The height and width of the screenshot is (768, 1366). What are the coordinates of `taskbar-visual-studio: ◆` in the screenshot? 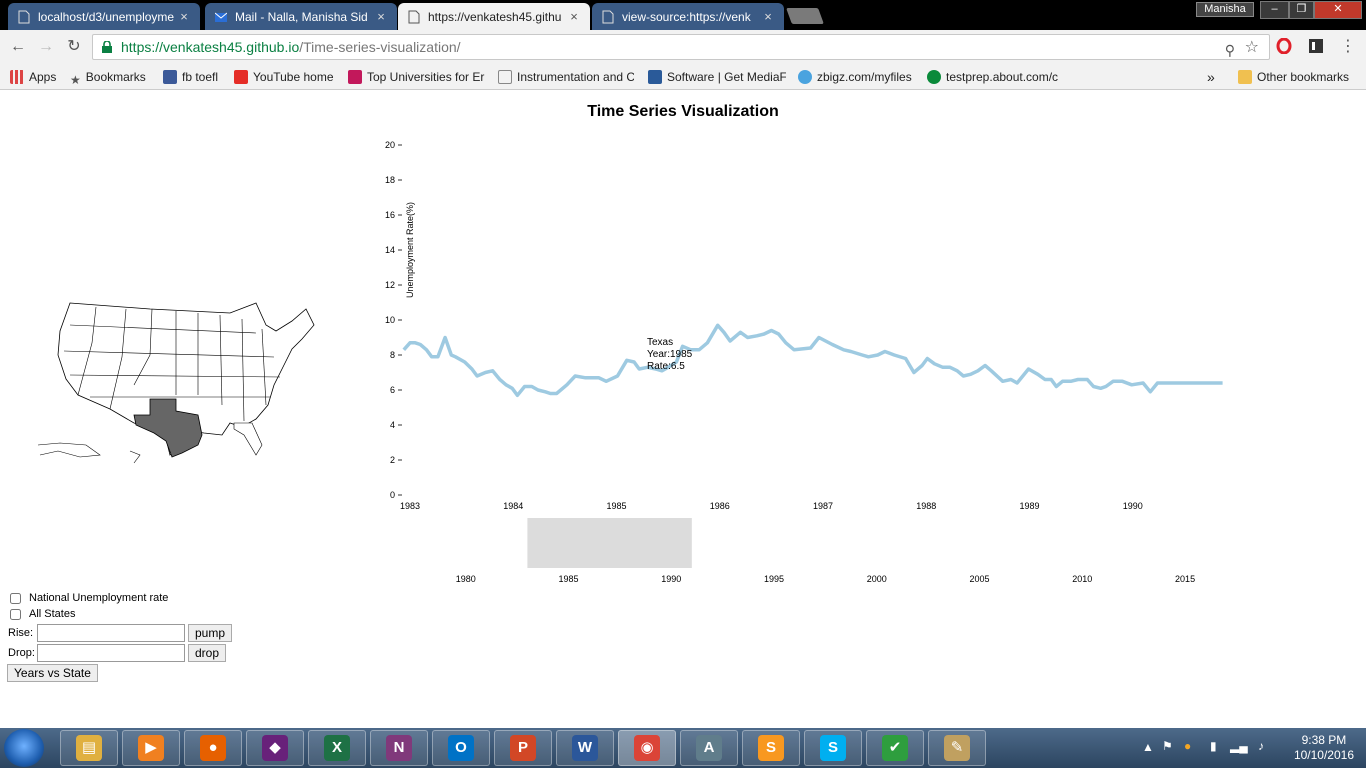 It's located at (275, 748).